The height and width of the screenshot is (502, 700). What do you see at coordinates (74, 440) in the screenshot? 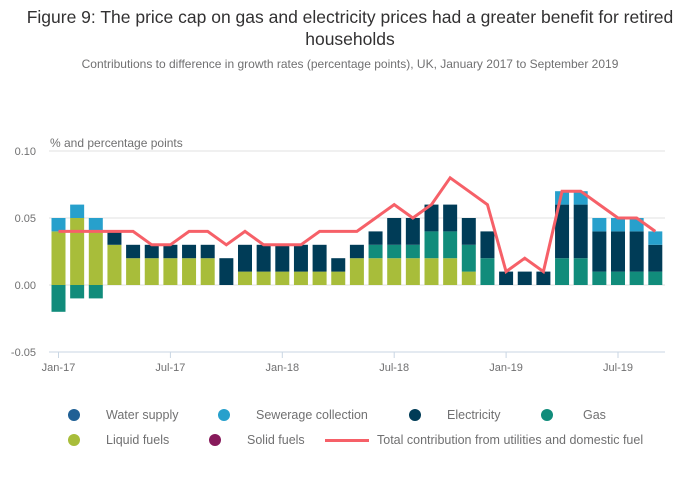
I see `legend-swatch-liquid-fuels` at bounding box center [74, 440].